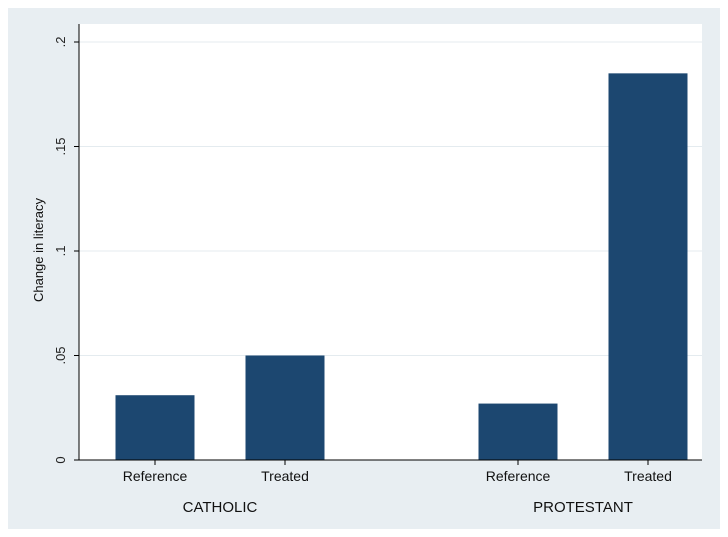 This screenshot has height=537, width=728. Describe the element at coordinates (648, 266) in the screenshot. I see `bar-protestant-treated` at that location.